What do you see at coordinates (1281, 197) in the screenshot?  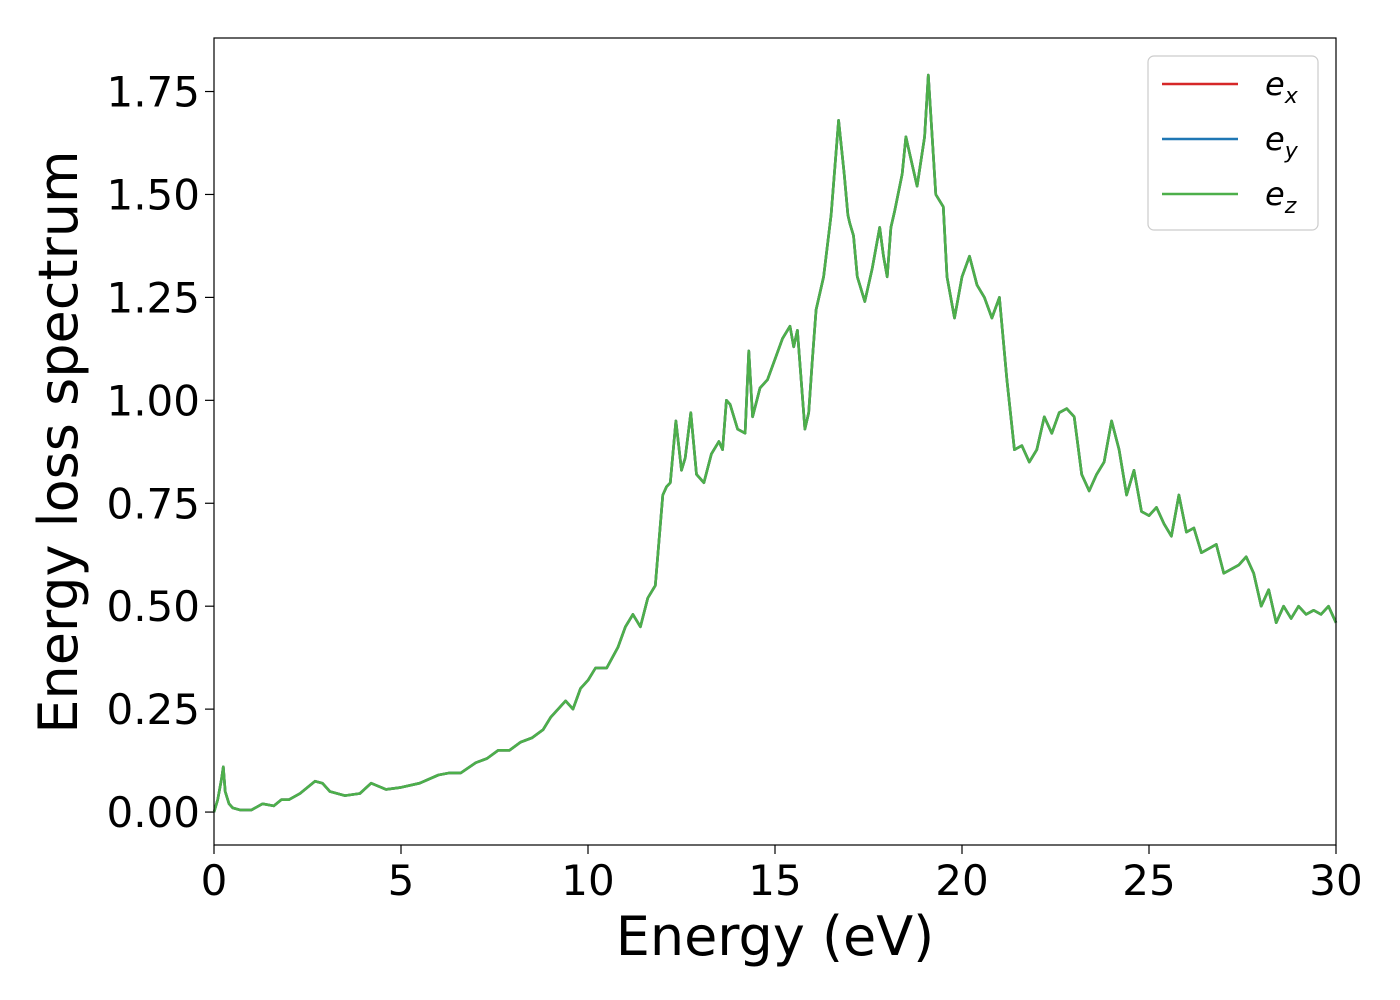 I see `legend-label-e_z: ez` at bounding box center [1281, 197].